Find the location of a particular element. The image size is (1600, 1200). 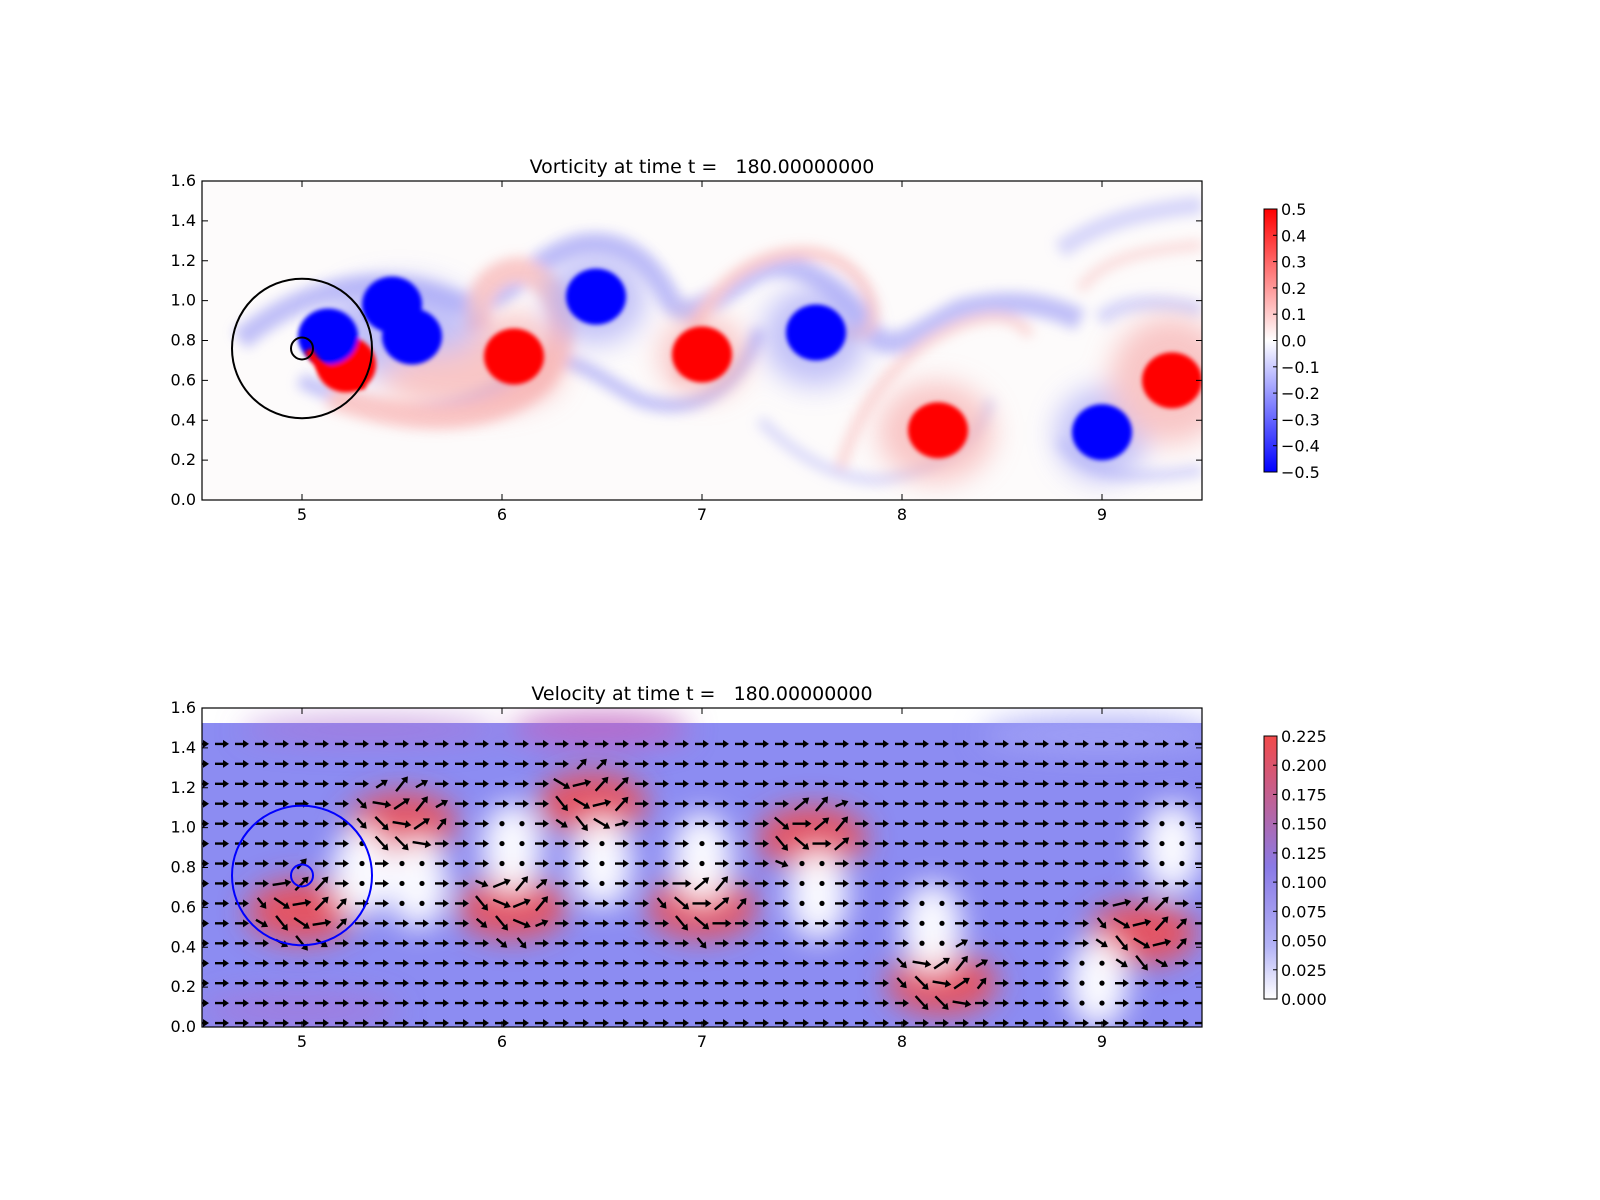

velocity-title: Velocity at time t = 180.00000000 is located at coordinates (701, 694).